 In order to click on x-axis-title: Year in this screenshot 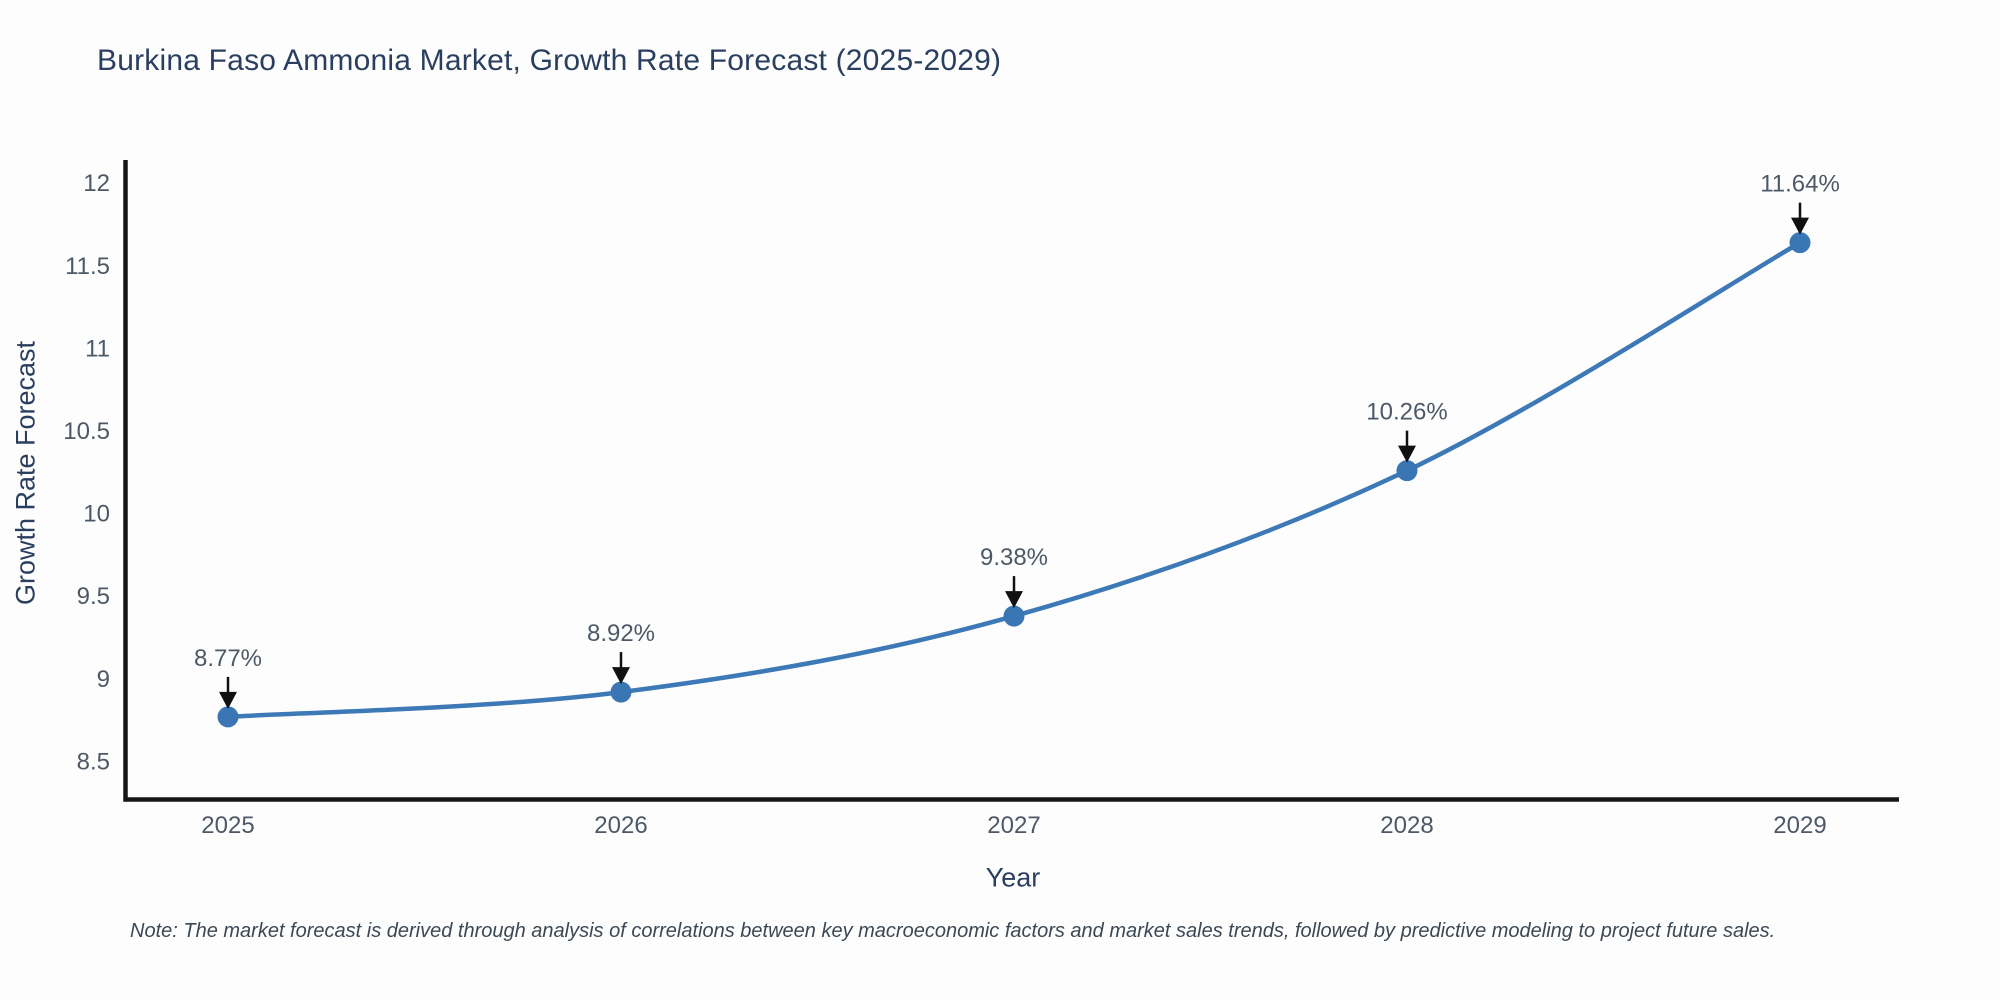, I will do `click(1013, 877)`.